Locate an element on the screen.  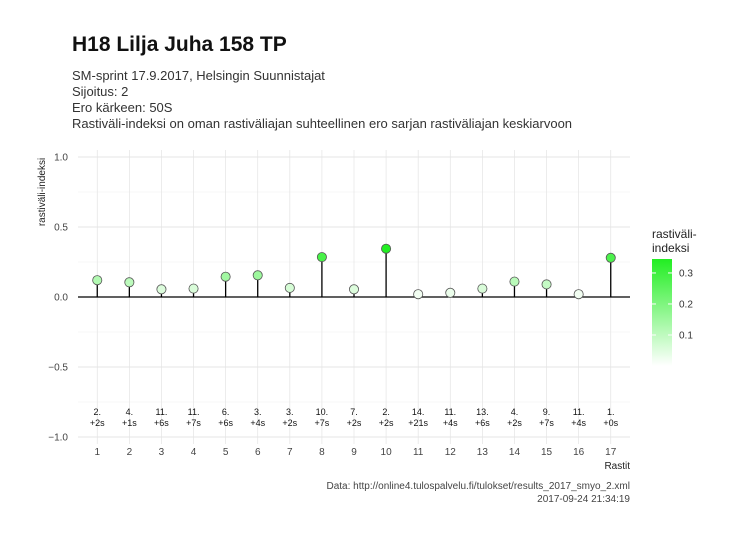
x-tick-label: 9 is located at coordinates (354, 452).